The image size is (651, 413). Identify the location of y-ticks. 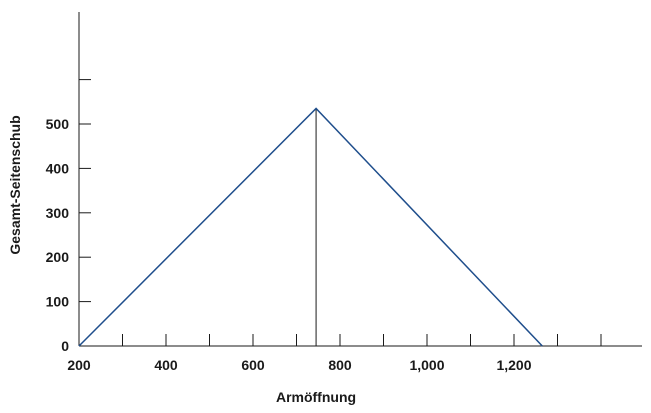
(85, 213).